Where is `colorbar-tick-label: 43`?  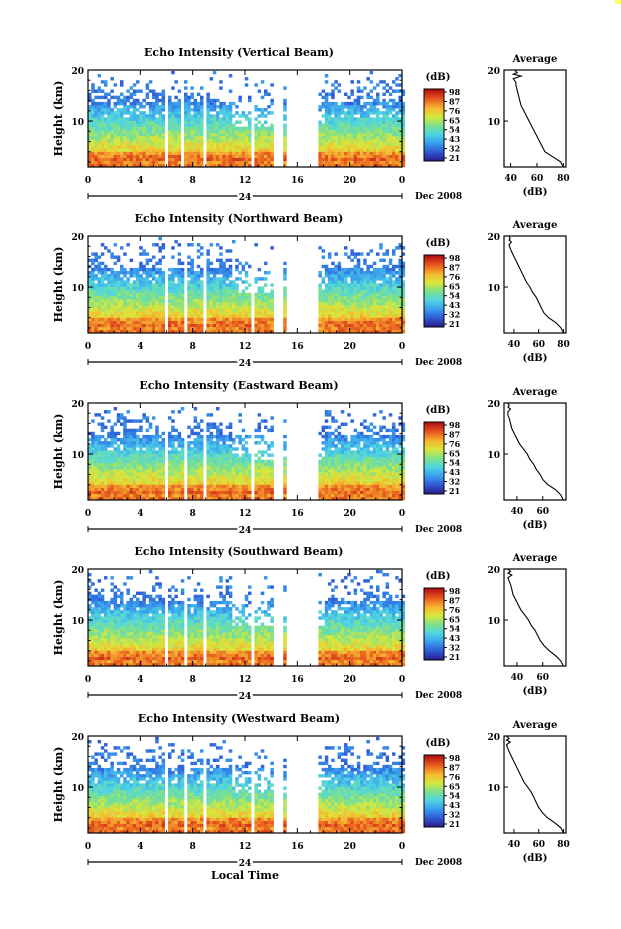
colorbar-tick-label: 43 is located at coordinates (455, 305).